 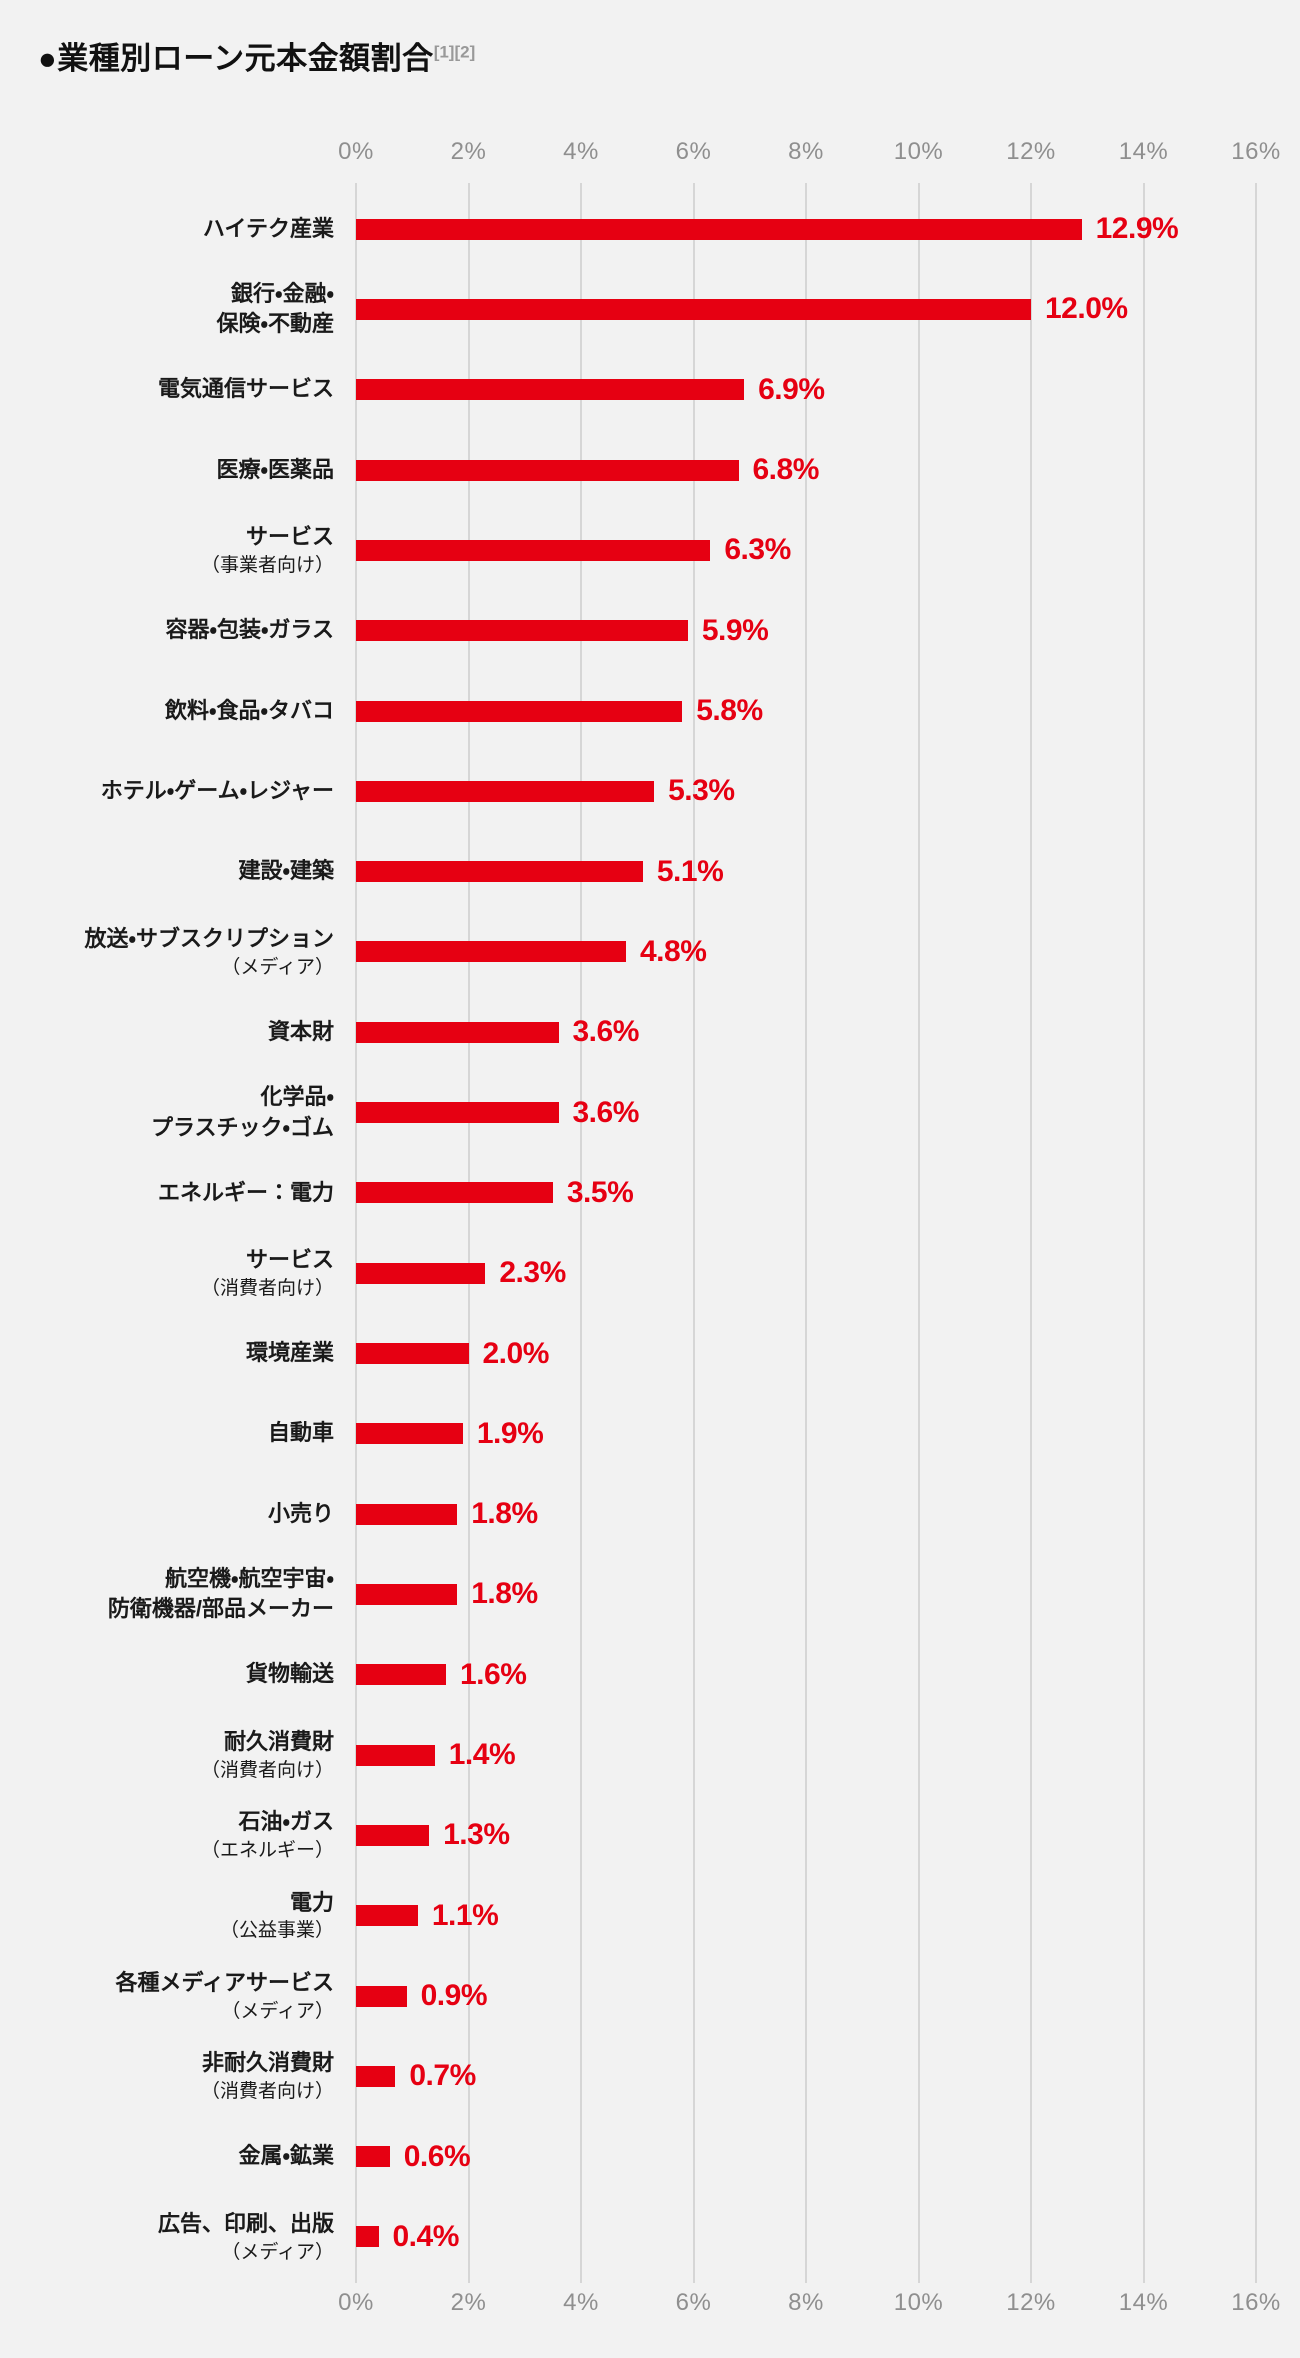 I want to click on chart-row: 自動車 1.9%, so click(x=650, y=1434).